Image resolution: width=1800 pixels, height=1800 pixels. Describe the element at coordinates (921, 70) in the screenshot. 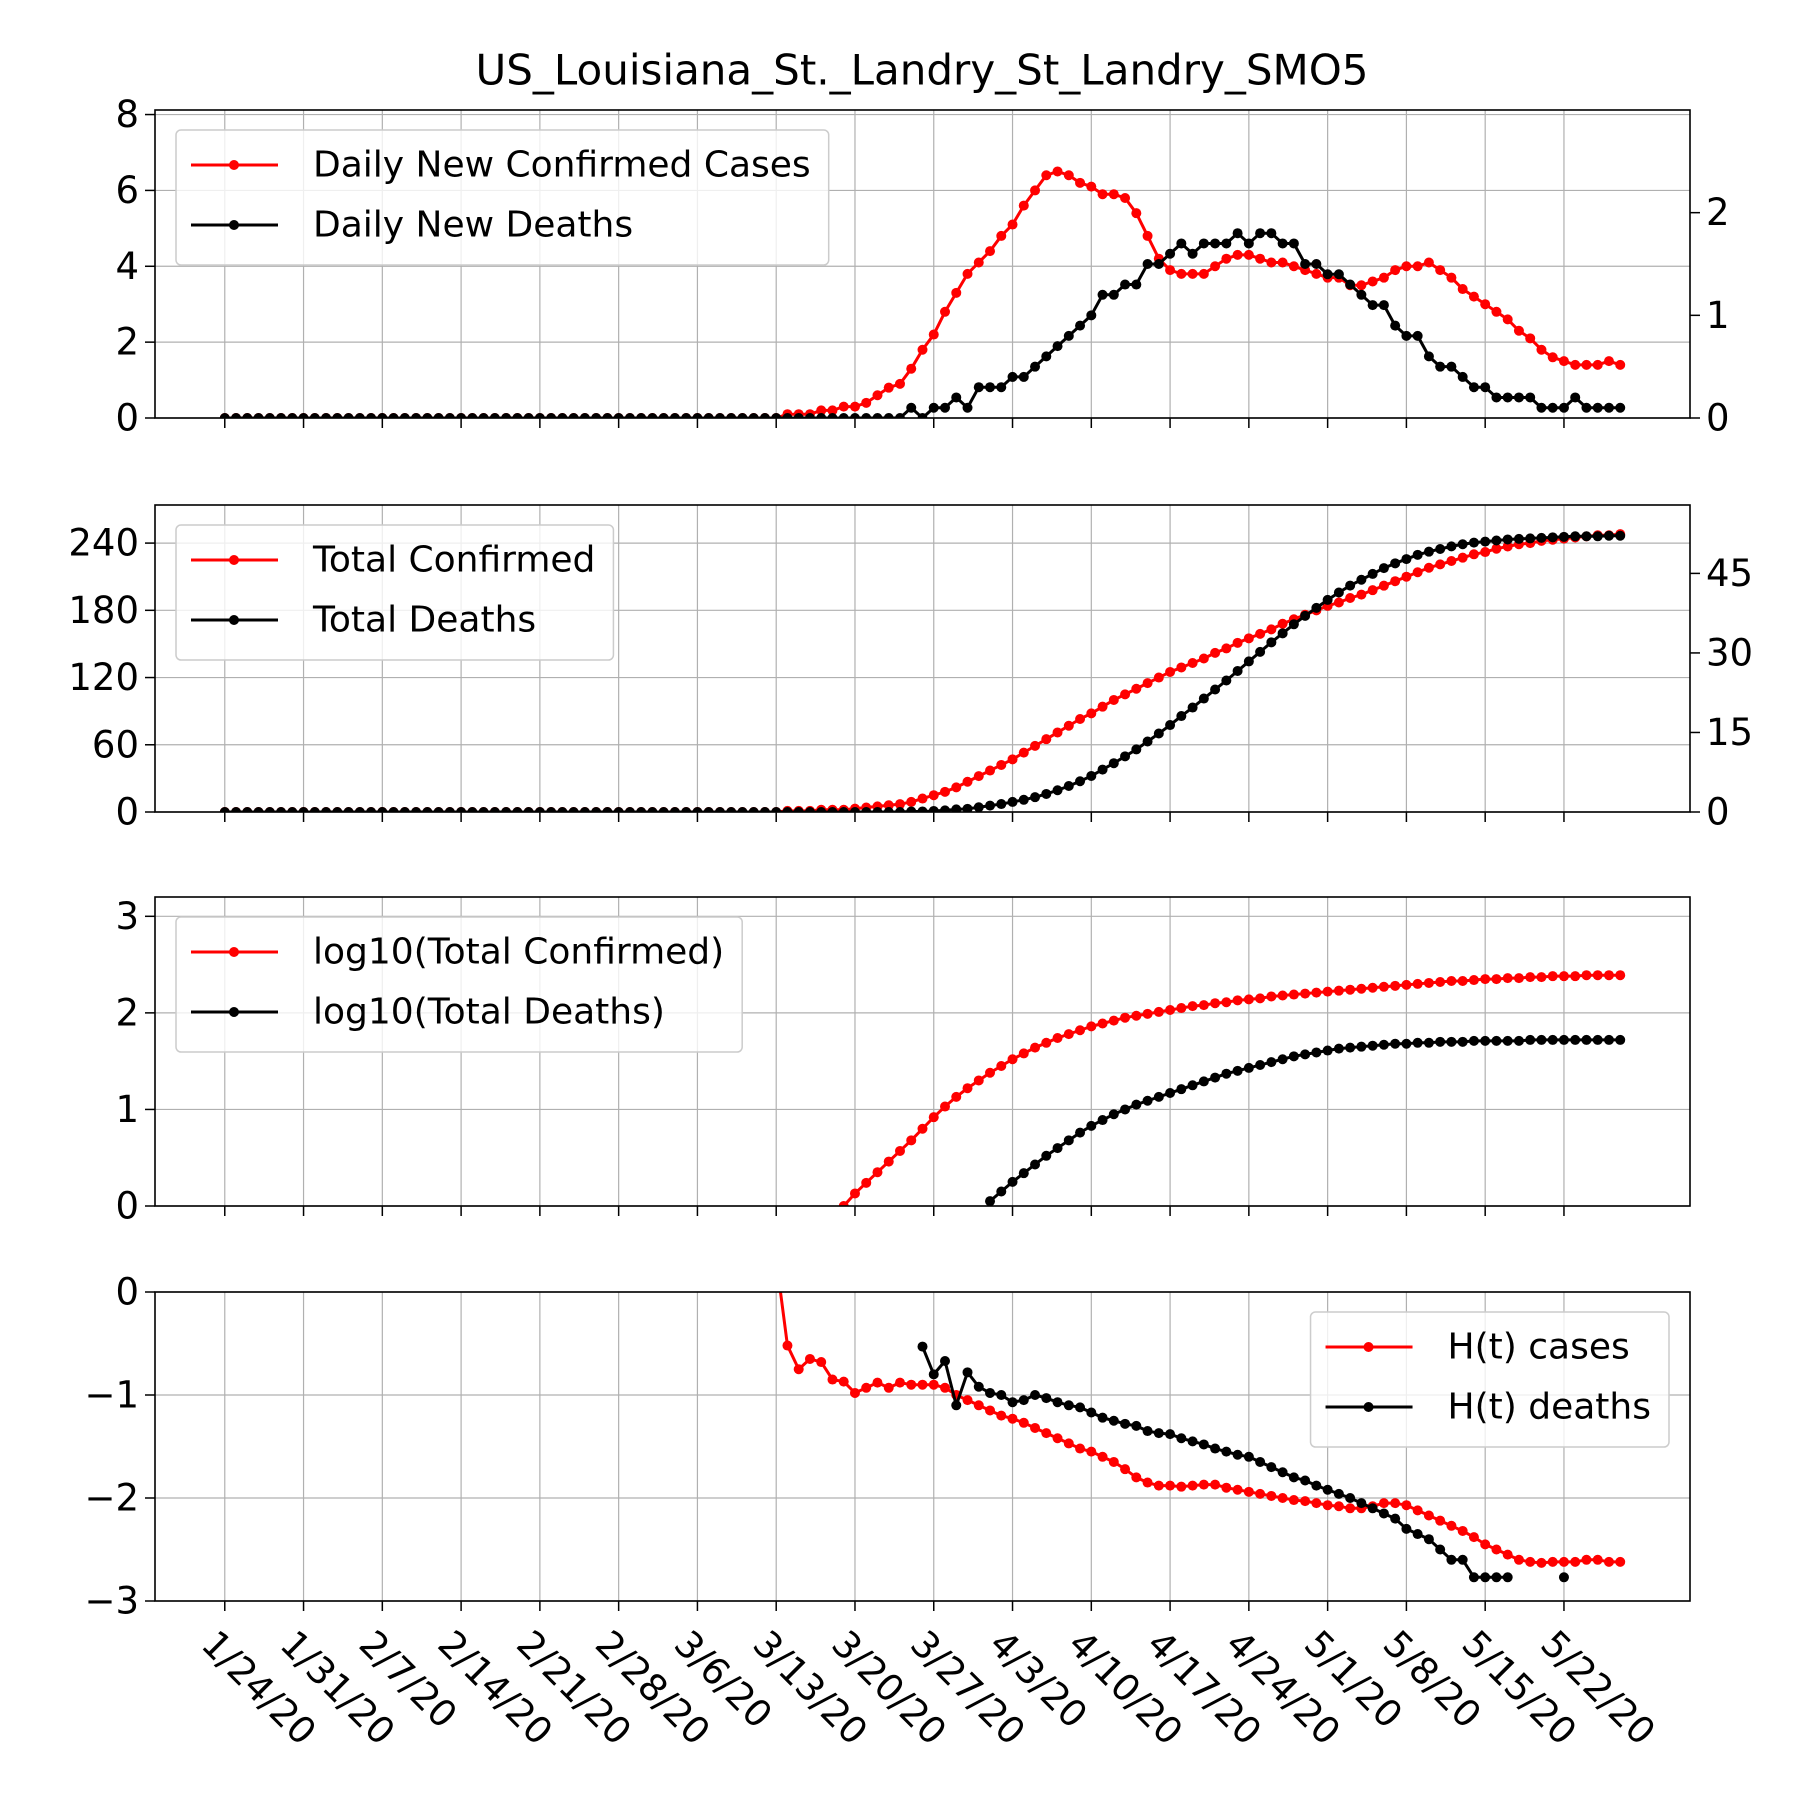

I see `chart-title: US_Louisiana_St._Landry_St_Landry_SMO5` at that location.